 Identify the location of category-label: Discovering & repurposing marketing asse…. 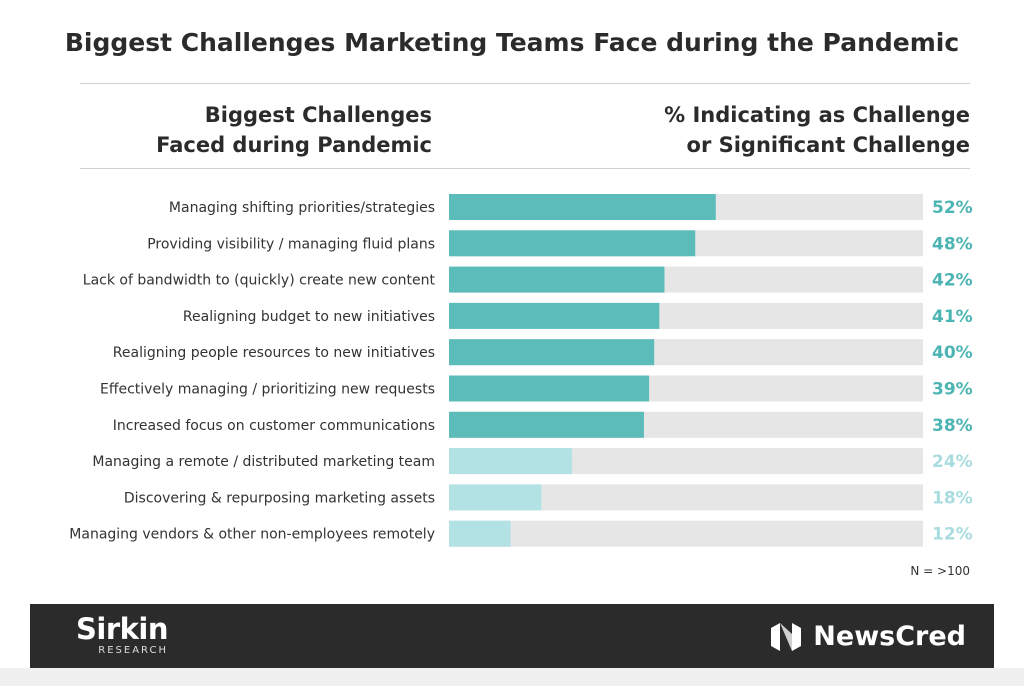
(279, 498).